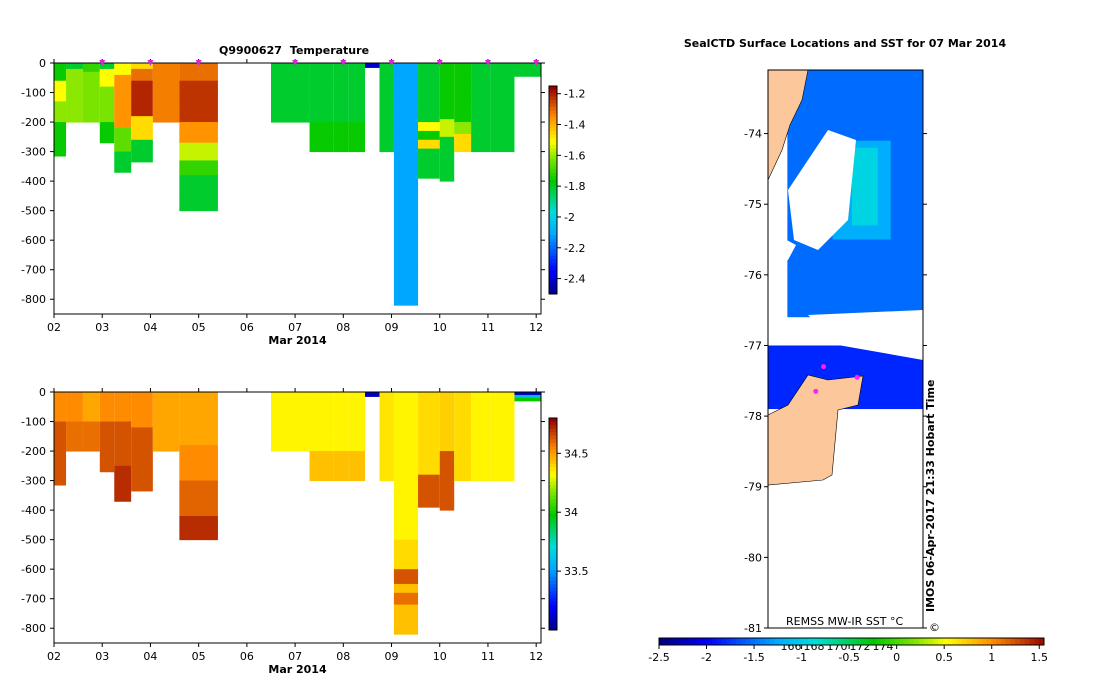  I want to click on x-tick-label: 03, so click(102, 327).